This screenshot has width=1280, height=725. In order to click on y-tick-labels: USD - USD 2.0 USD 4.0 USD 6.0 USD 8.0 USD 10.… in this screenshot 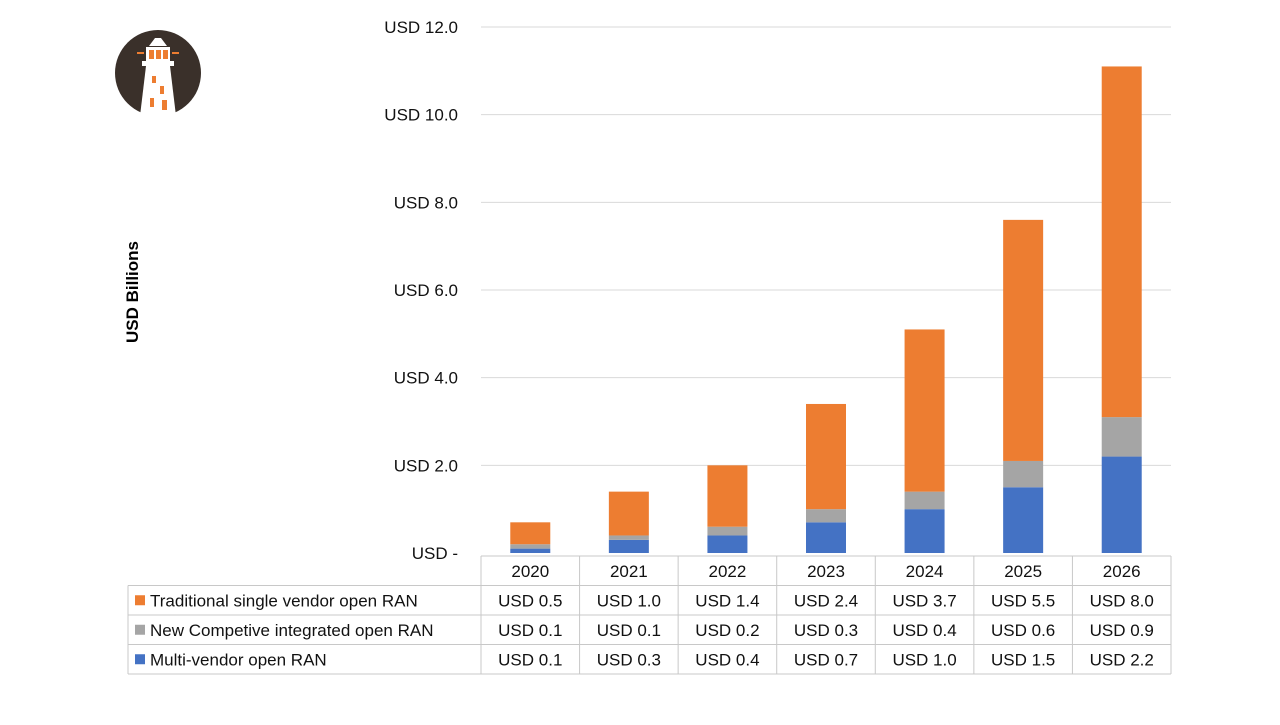, I will do `click(421, 290)`.